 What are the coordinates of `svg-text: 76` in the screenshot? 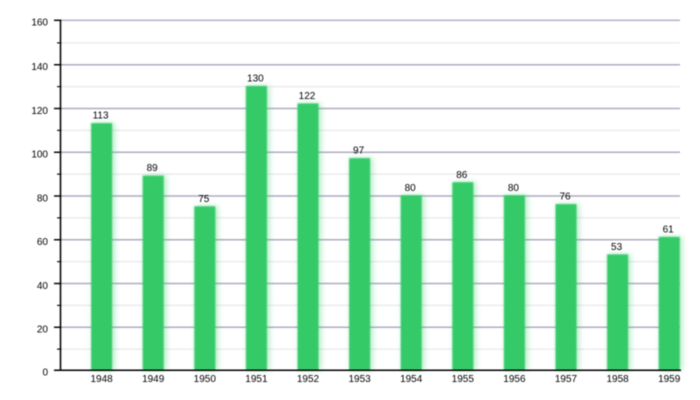 It's located at (565, 197).